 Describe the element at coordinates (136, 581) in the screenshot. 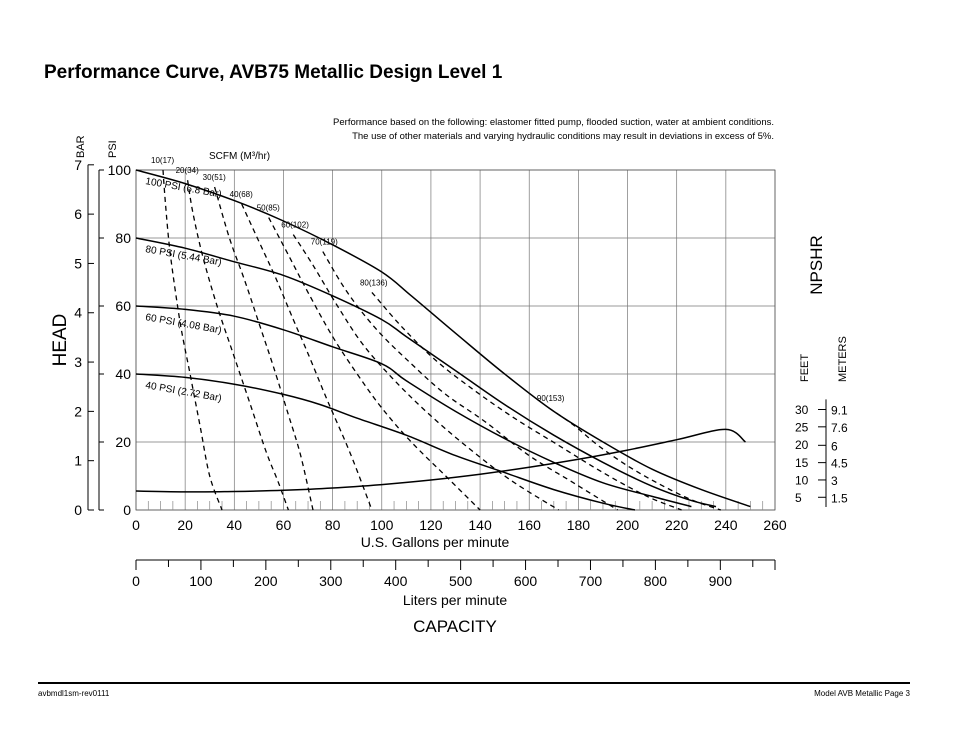

I see `lpm-tick-label: 0` at that location.